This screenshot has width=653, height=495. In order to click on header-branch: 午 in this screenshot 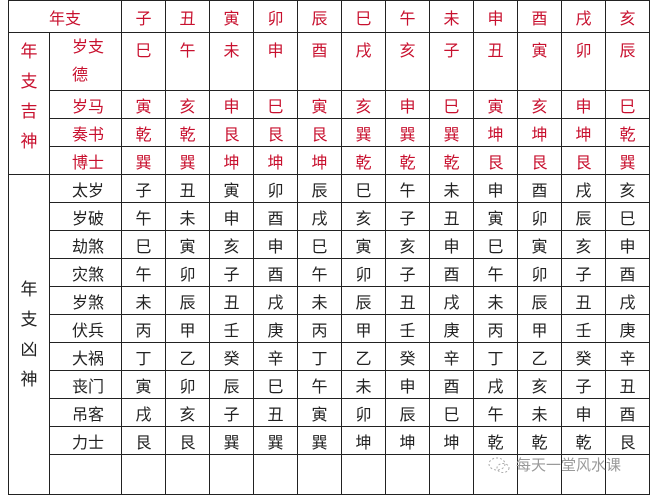, I will do `click(408, 16)`.